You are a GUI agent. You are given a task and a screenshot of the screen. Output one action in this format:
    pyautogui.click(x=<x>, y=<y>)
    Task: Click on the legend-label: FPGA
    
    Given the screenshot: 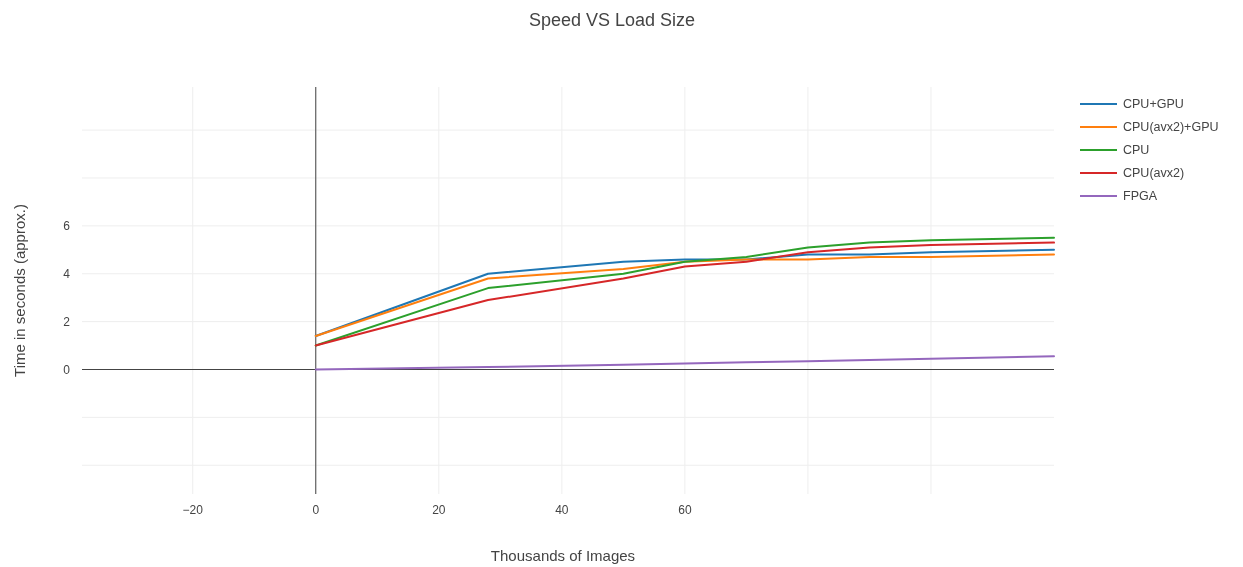 What is the action you would take?
    pyautogui.click(x=1140, y=196)
    